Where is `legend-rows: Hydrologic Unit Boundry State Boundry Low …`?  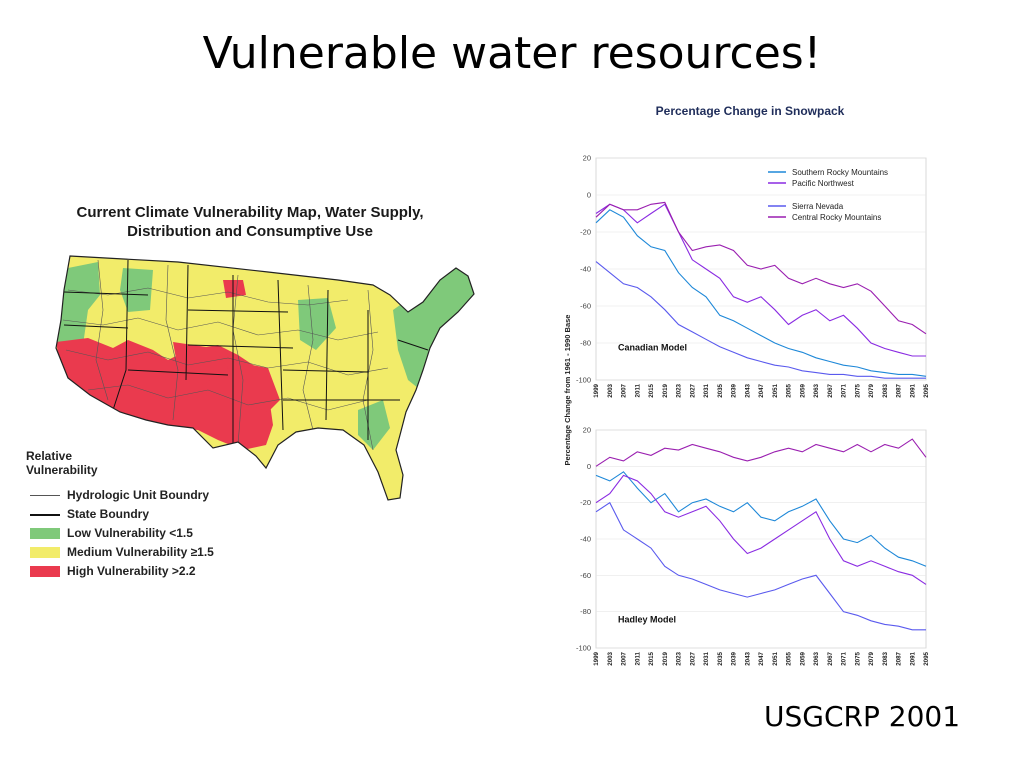
legend-rows: Hydrologic Unit Boundry State Boundry Low … is located at coordinates (176, 533).